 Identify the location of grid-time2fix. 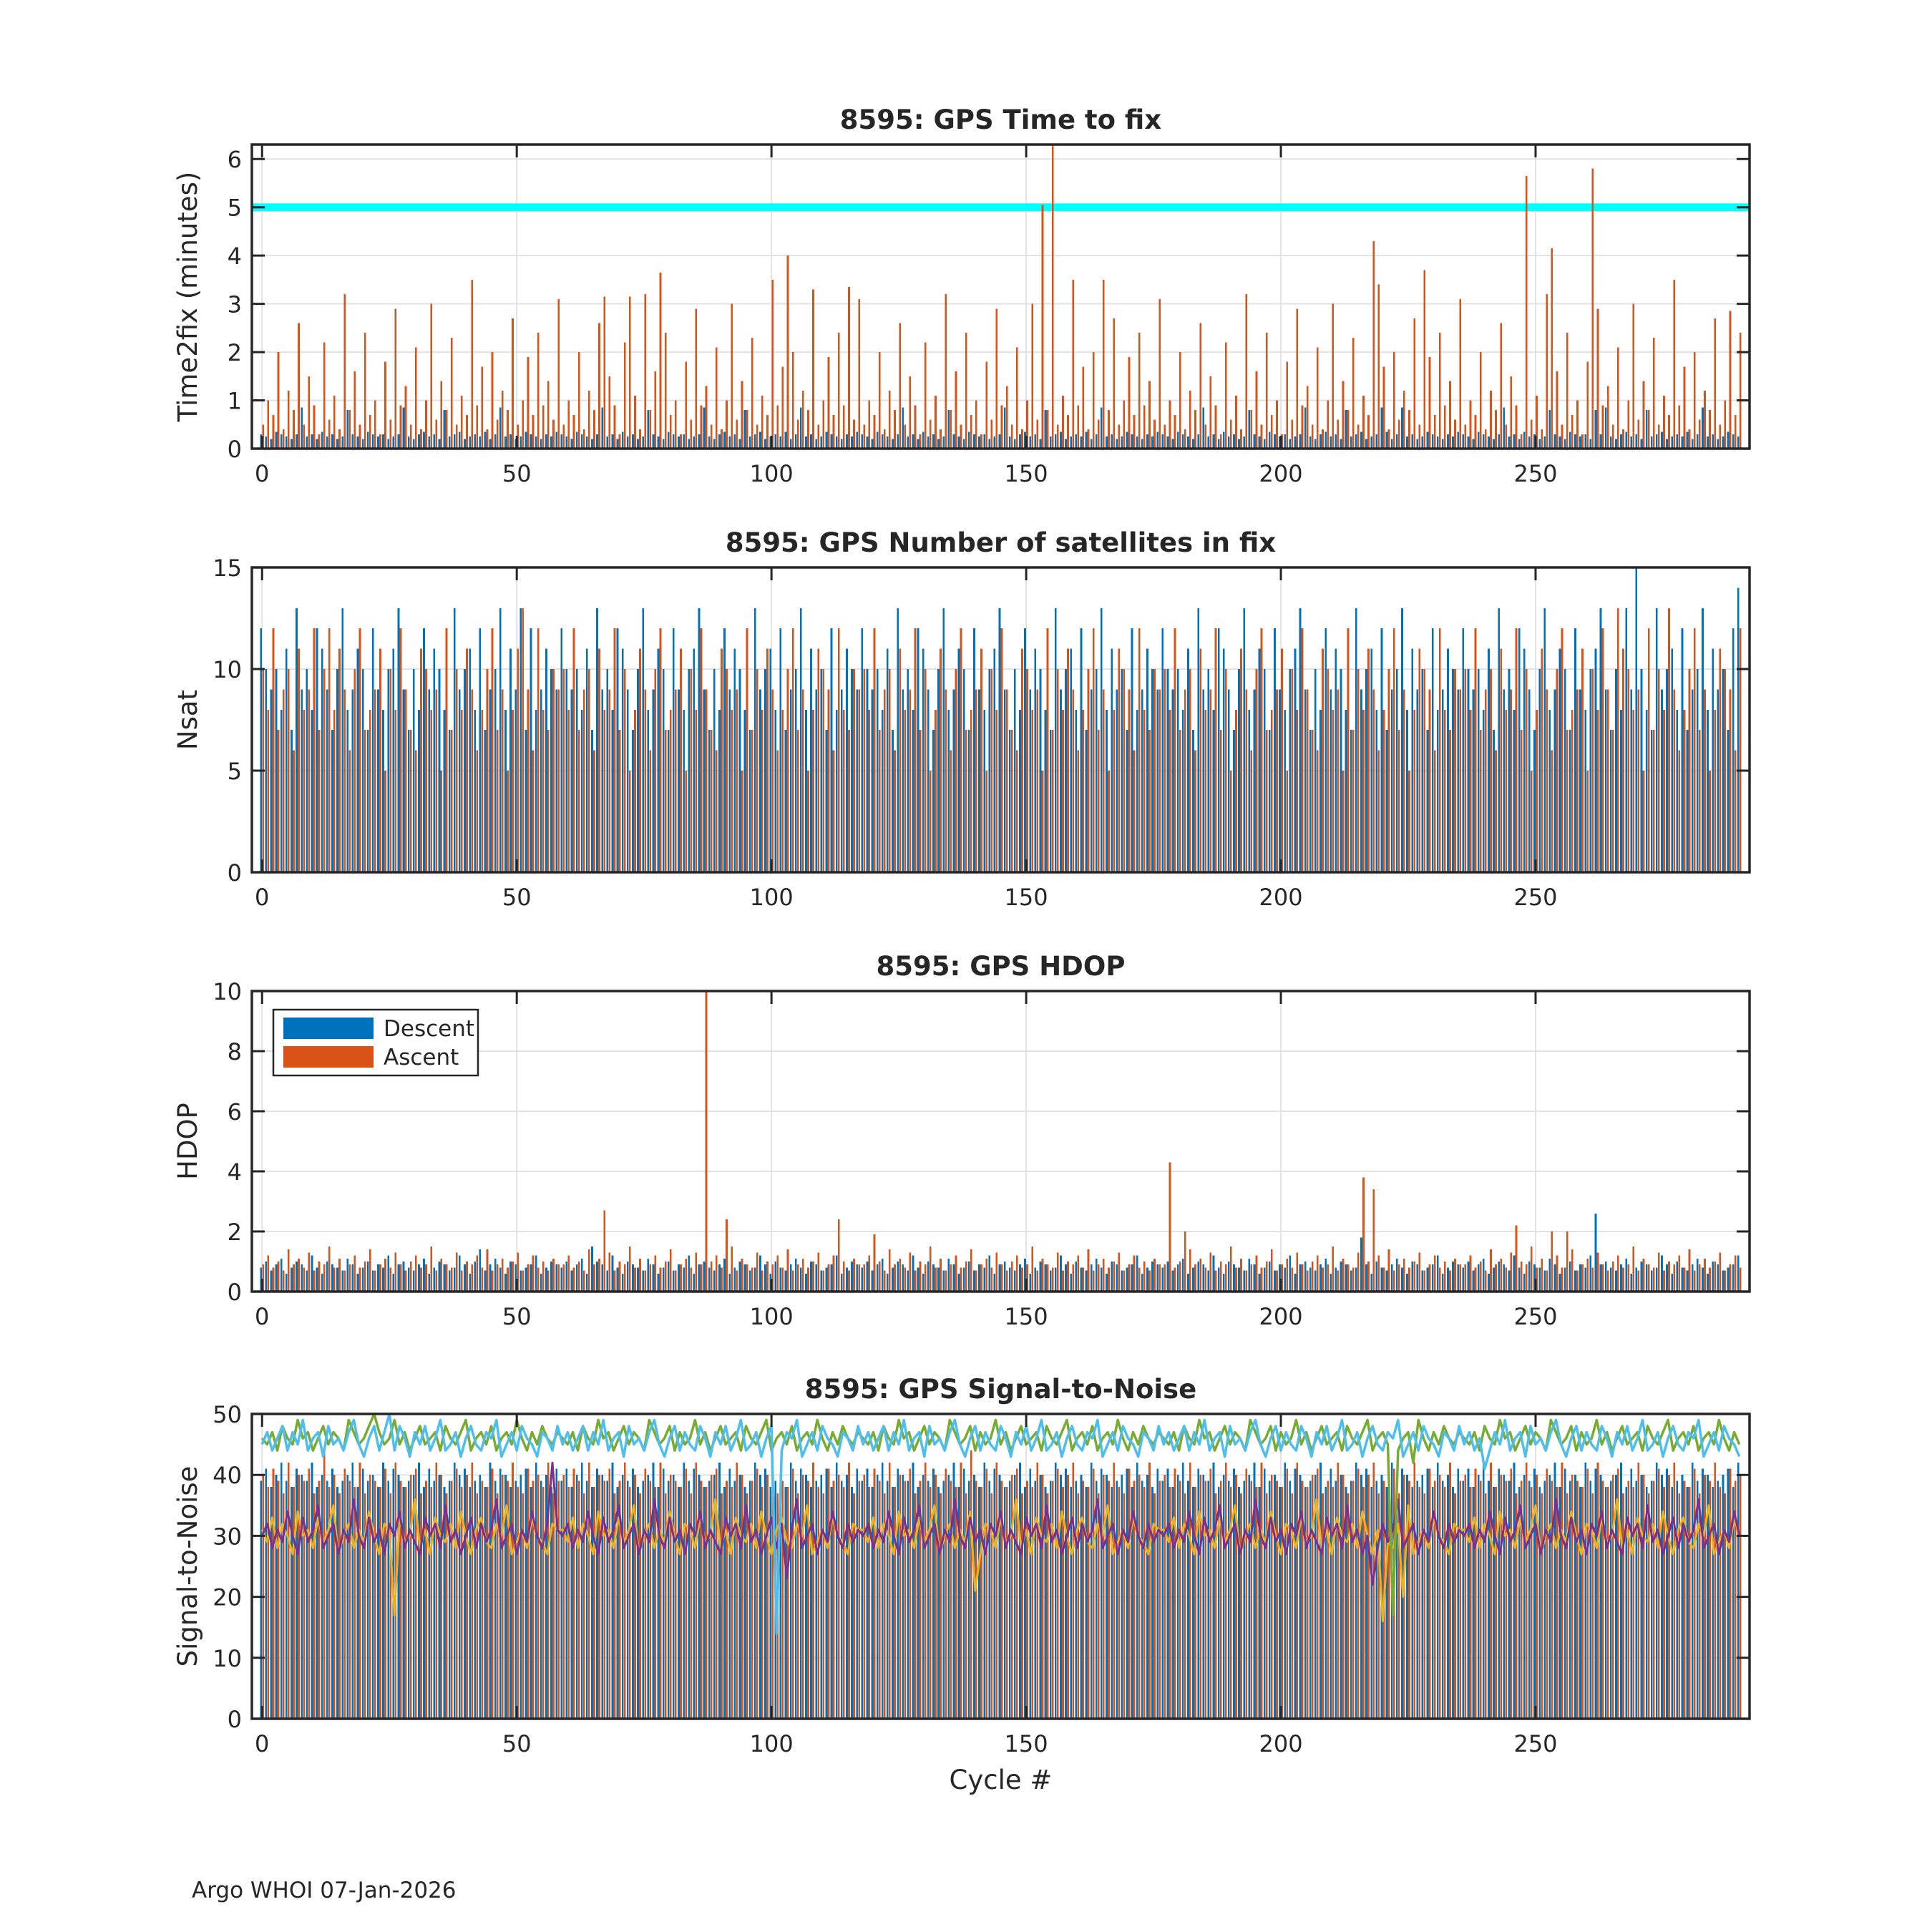
(1001, 297).